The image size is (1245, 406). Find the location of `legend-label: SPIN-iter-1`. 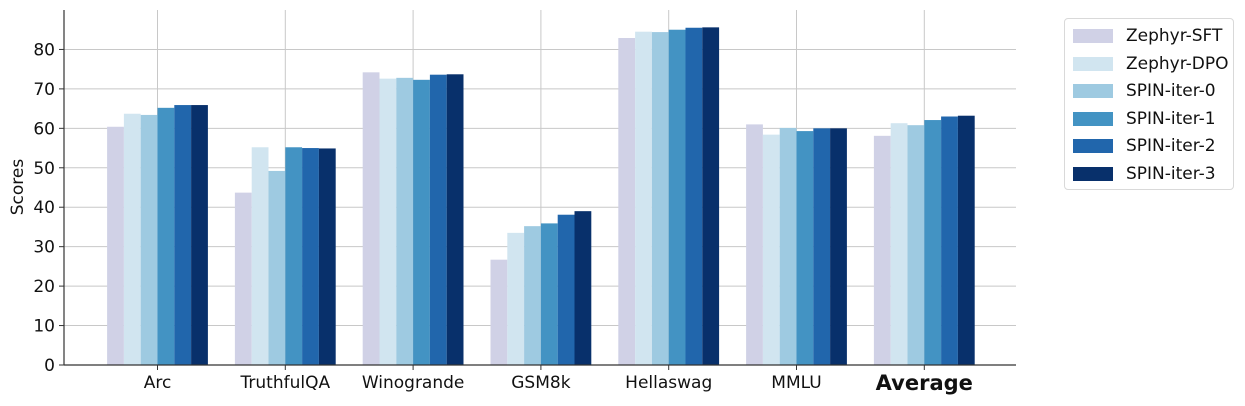

legend-label: SPIN-iter-1 is located at coordinates (1171, 118).